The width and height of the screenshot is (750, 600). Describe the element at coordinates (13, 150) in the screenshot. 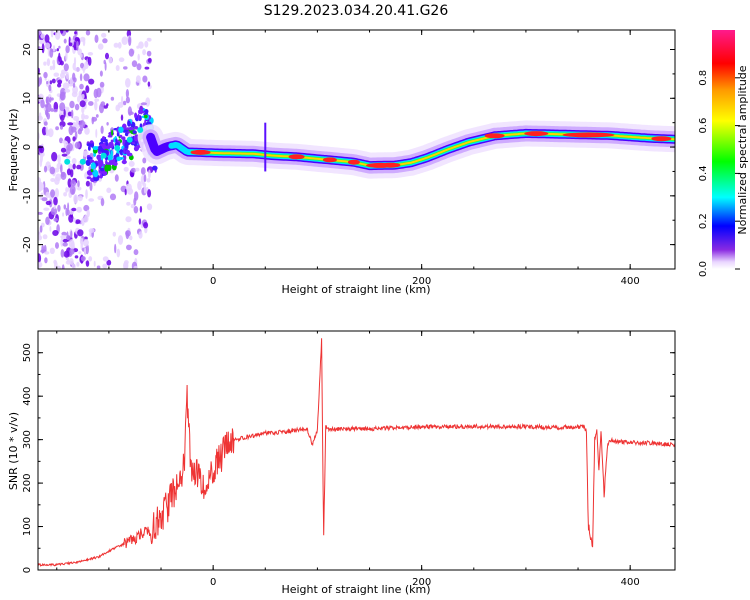

I see `spectrogram-y-label: Frequency (Hz)` at that location.